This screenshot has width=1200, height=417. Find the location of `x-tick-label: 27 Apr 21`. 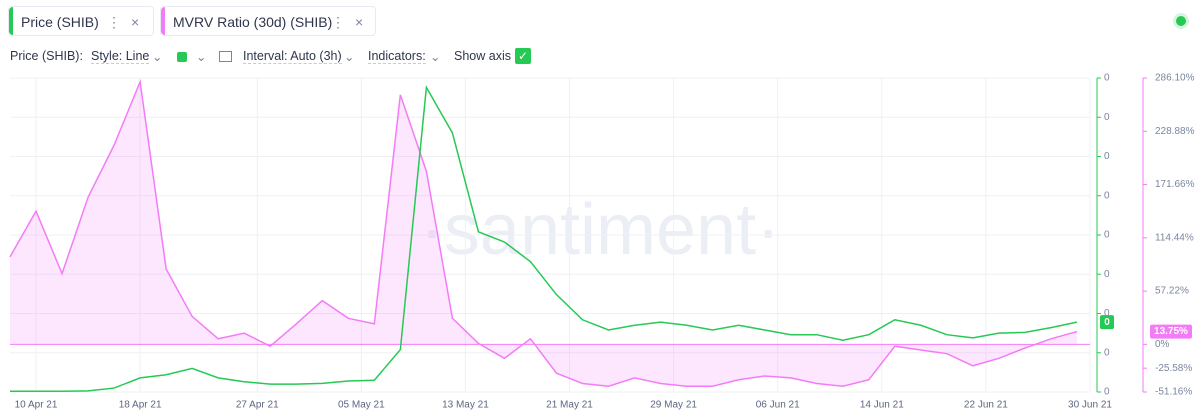

x-tick-label: 27 Apr 21 is located at coordinates (257, 405).